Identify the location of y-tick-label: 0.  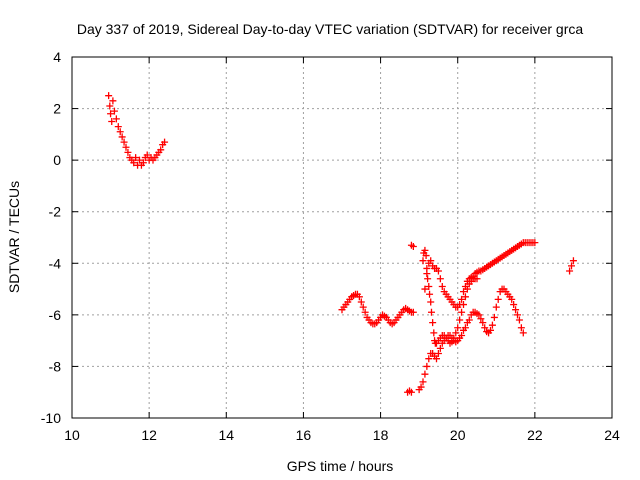
(57, 160).